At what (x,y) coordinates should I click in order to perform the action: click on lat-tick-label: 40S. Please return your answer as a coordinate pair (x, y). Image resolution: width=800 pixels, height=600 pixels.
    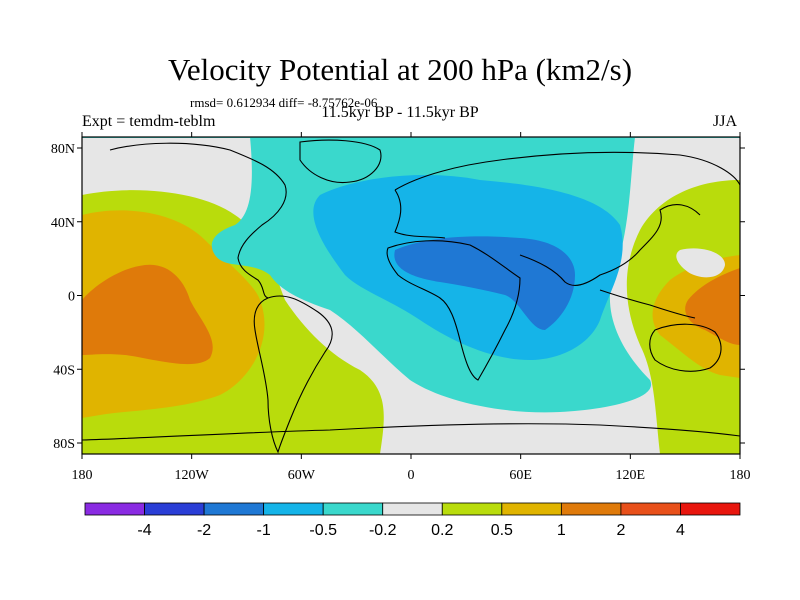
    Looking at the image, I should click on (64, 370).